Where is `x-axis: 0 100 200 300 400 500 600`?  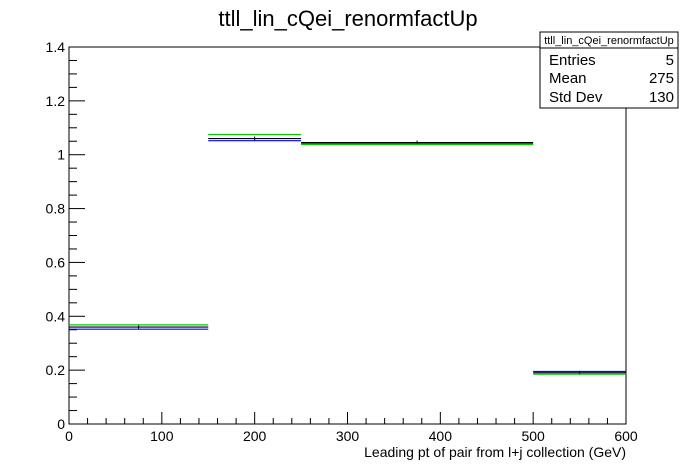 x-axis: 0 100 200 300 400 500 600 is located at coordinates (351, 428).